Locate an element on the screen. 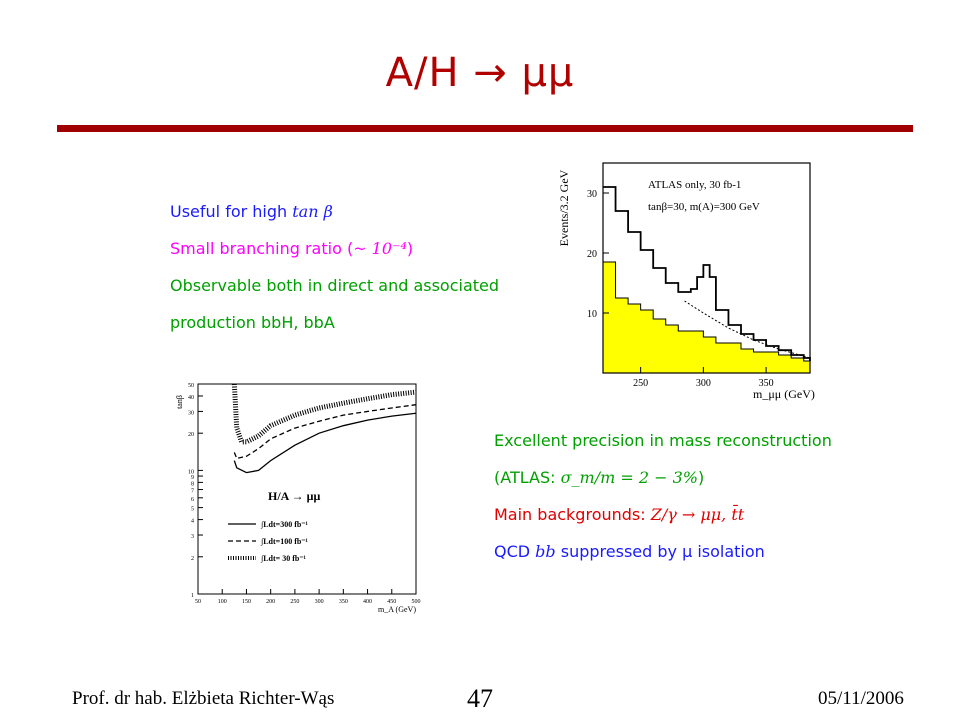  y-tick-label: 6 is located at coordinates (192, 500).